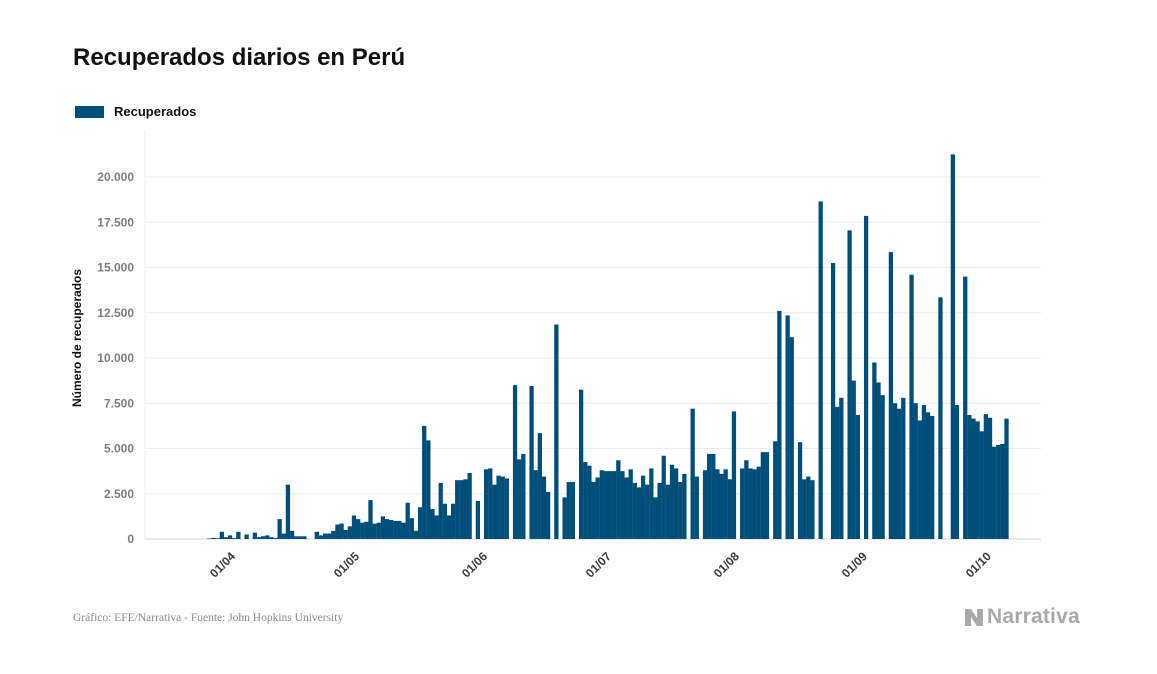 This screenshot has height=674, width=1157. What do you see at coordinates (978, 564) in the screenshot?
I see `x-tick-label: 01/10` at bounding box center [978, 564].